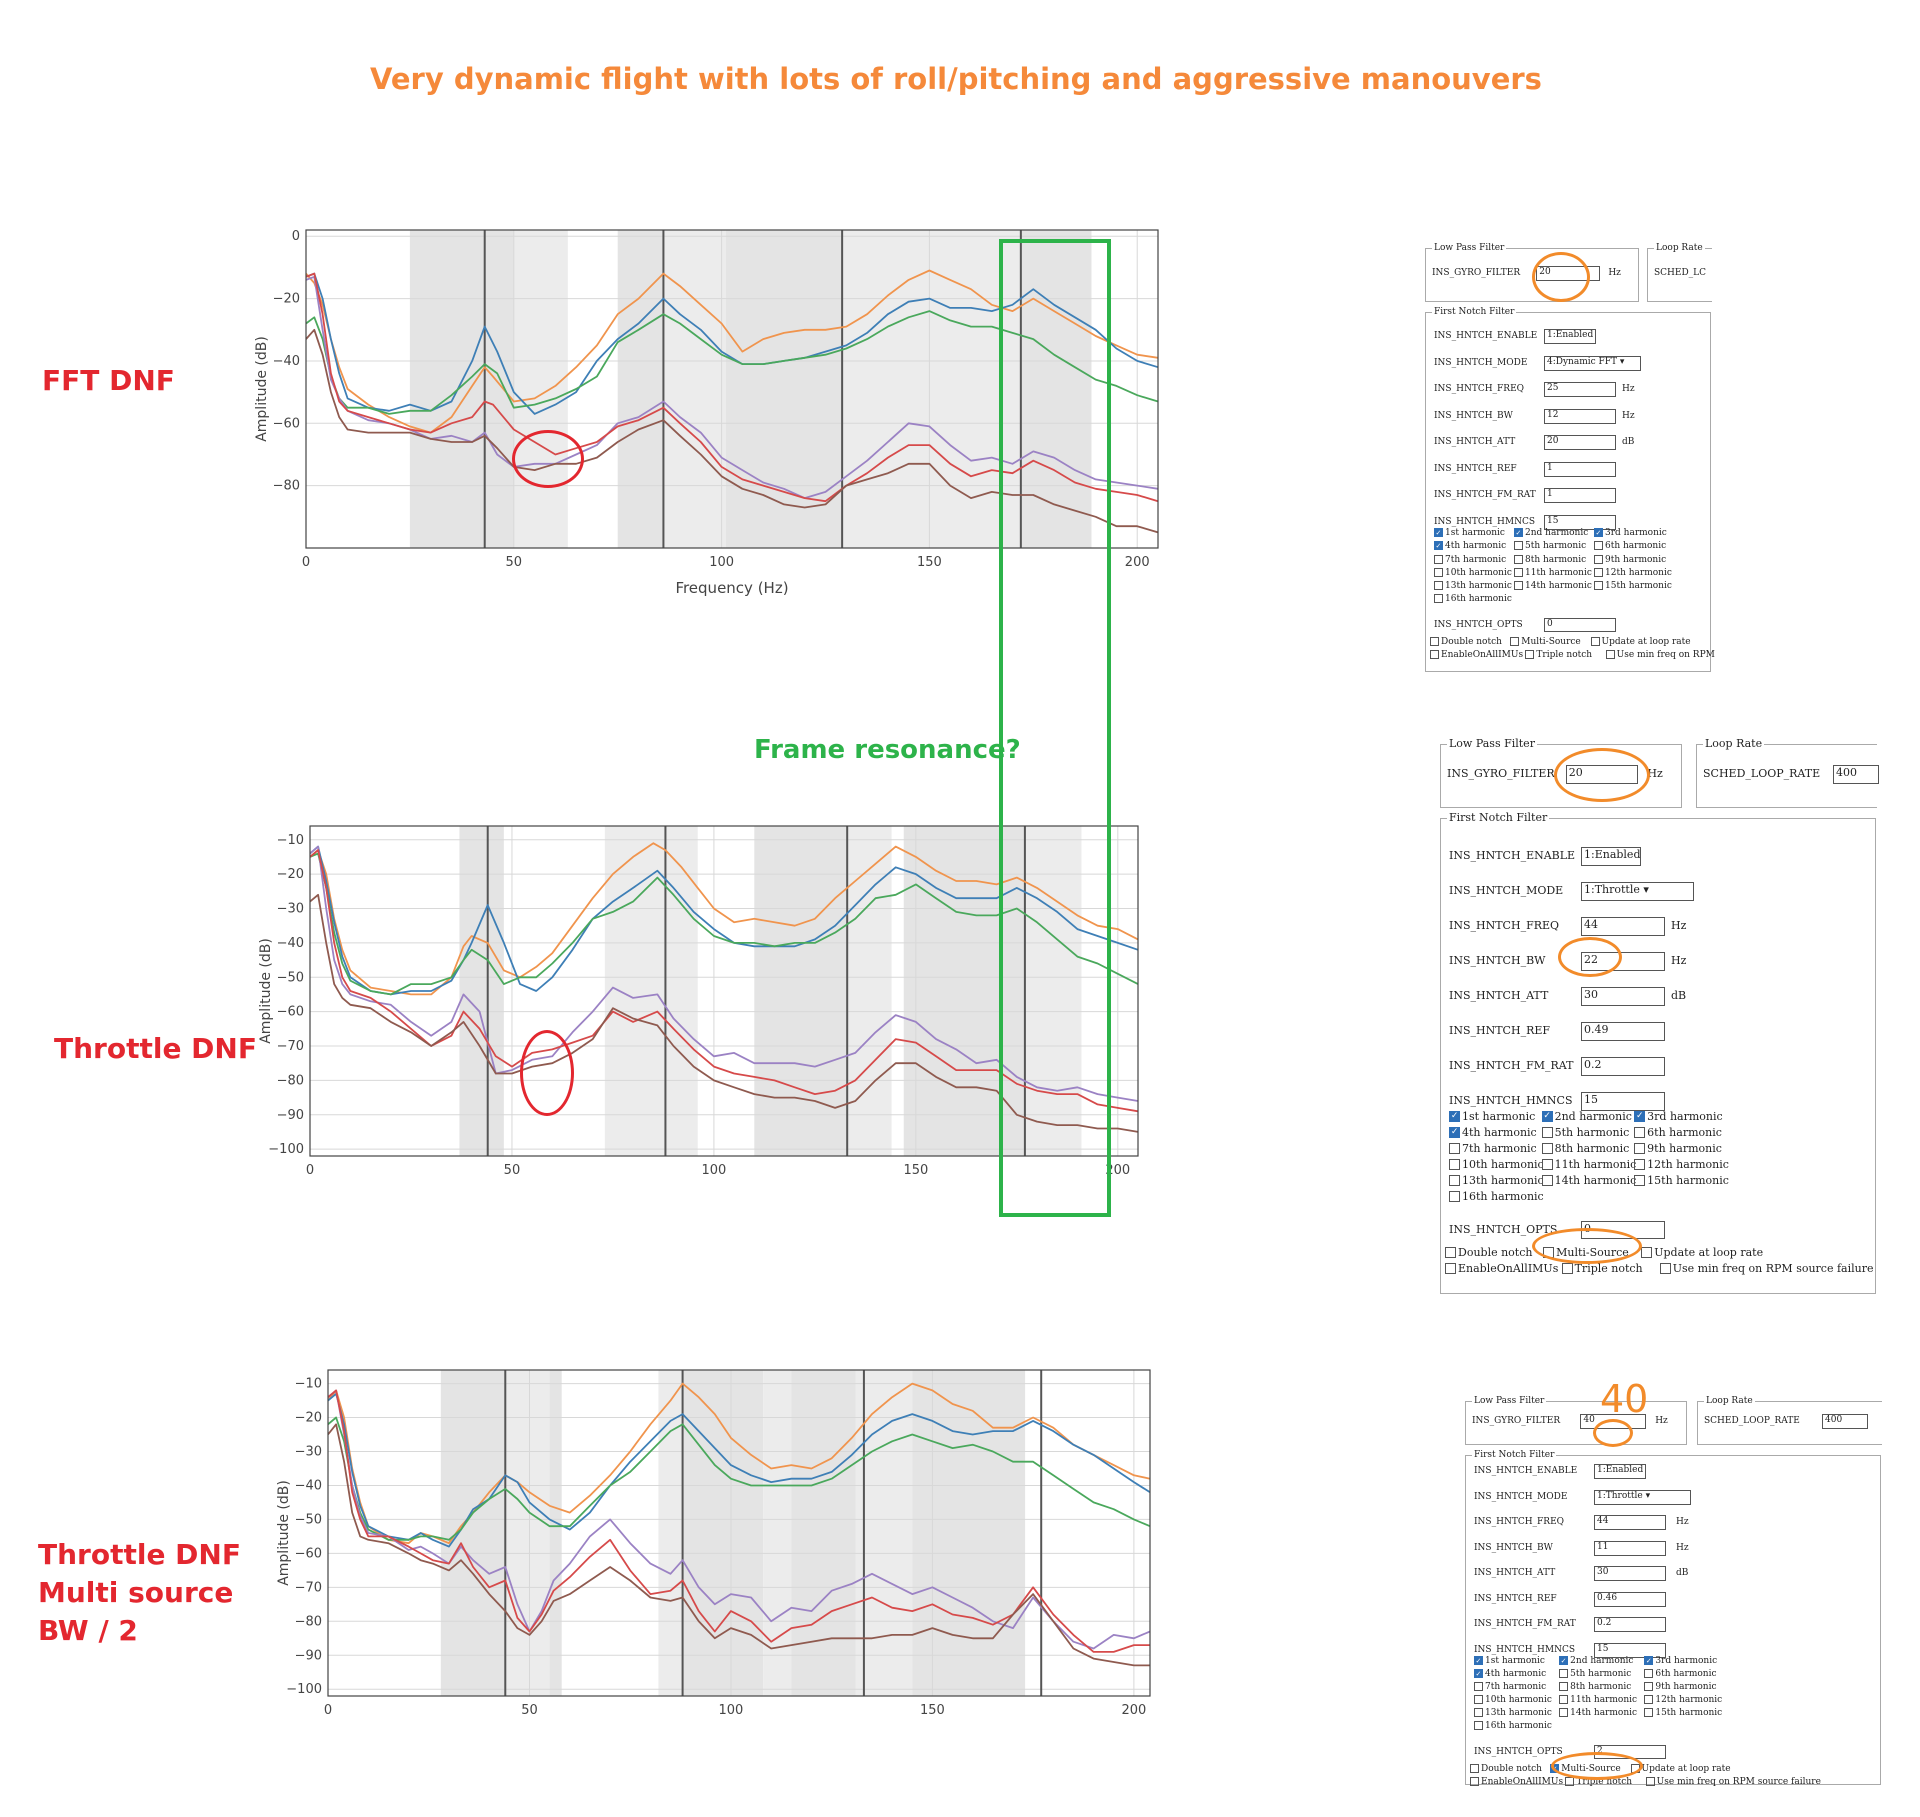  I want to click on harmonic-checkbox: 7th harmonic, so click(1470, 559).